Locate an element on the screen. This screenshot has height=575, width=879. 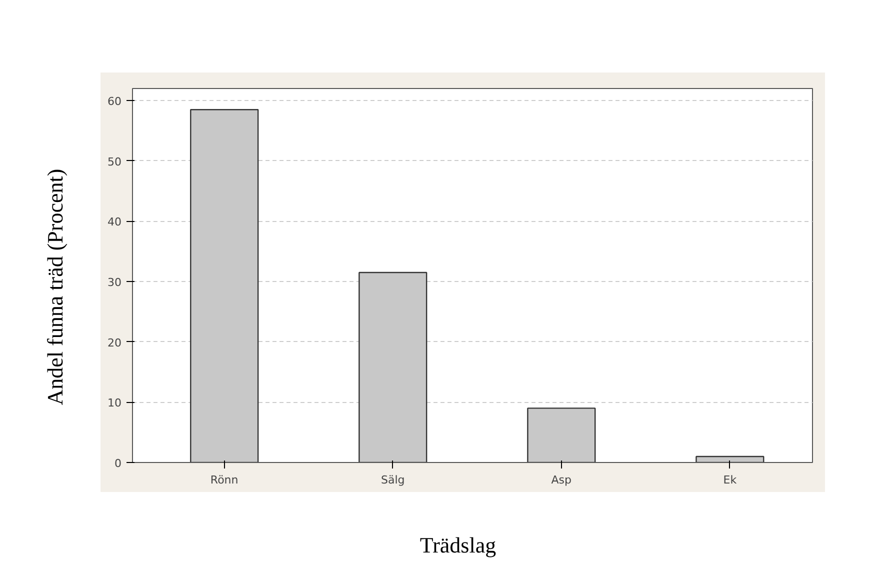
y-tick-label: 10 is located at coordinates (115, 403).